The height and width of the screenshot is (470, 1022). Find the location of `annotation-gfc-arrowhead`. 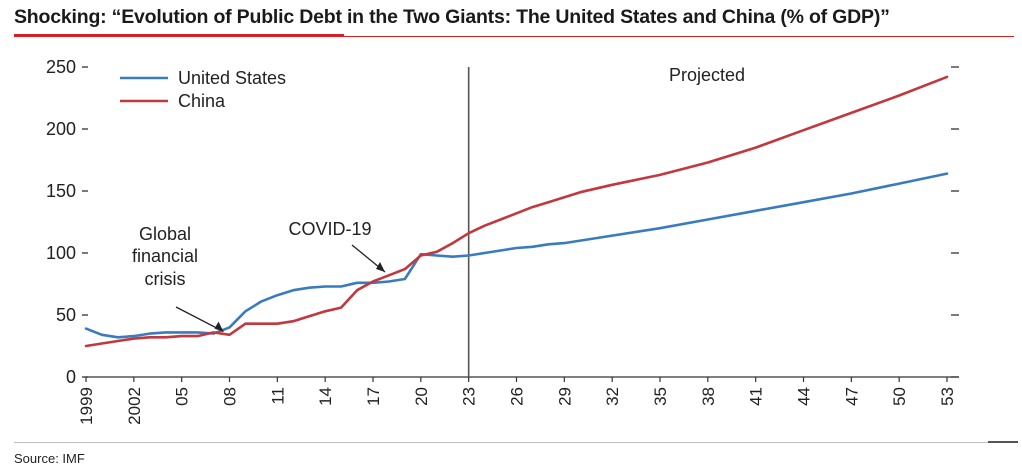

annotation-gfc-arrowhead is located at coordinates (219, 326).